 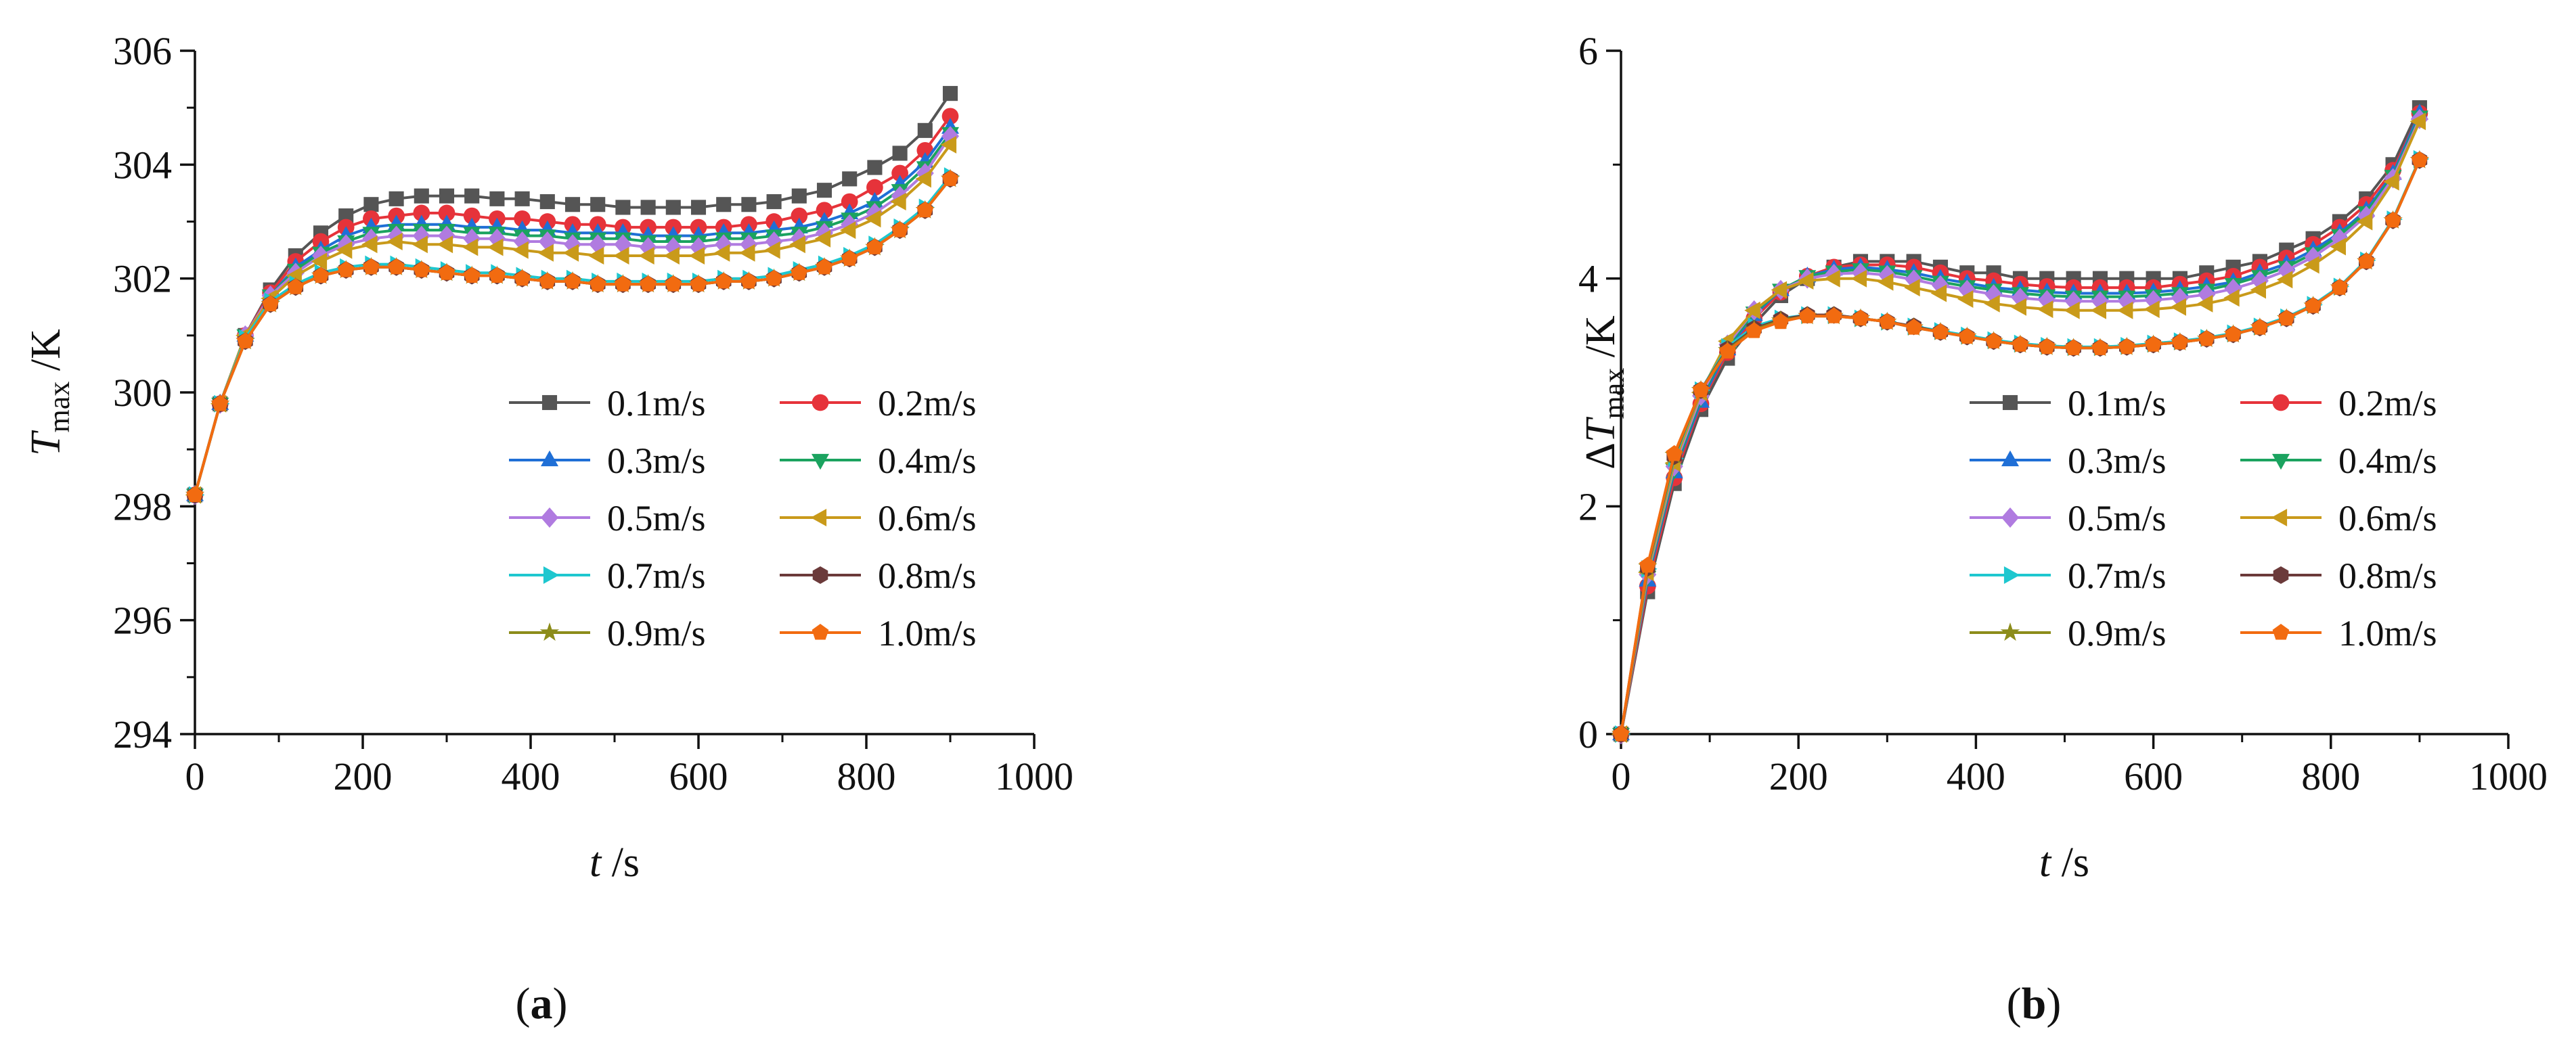 I want to click on series-line, so click(x=573, y=315).